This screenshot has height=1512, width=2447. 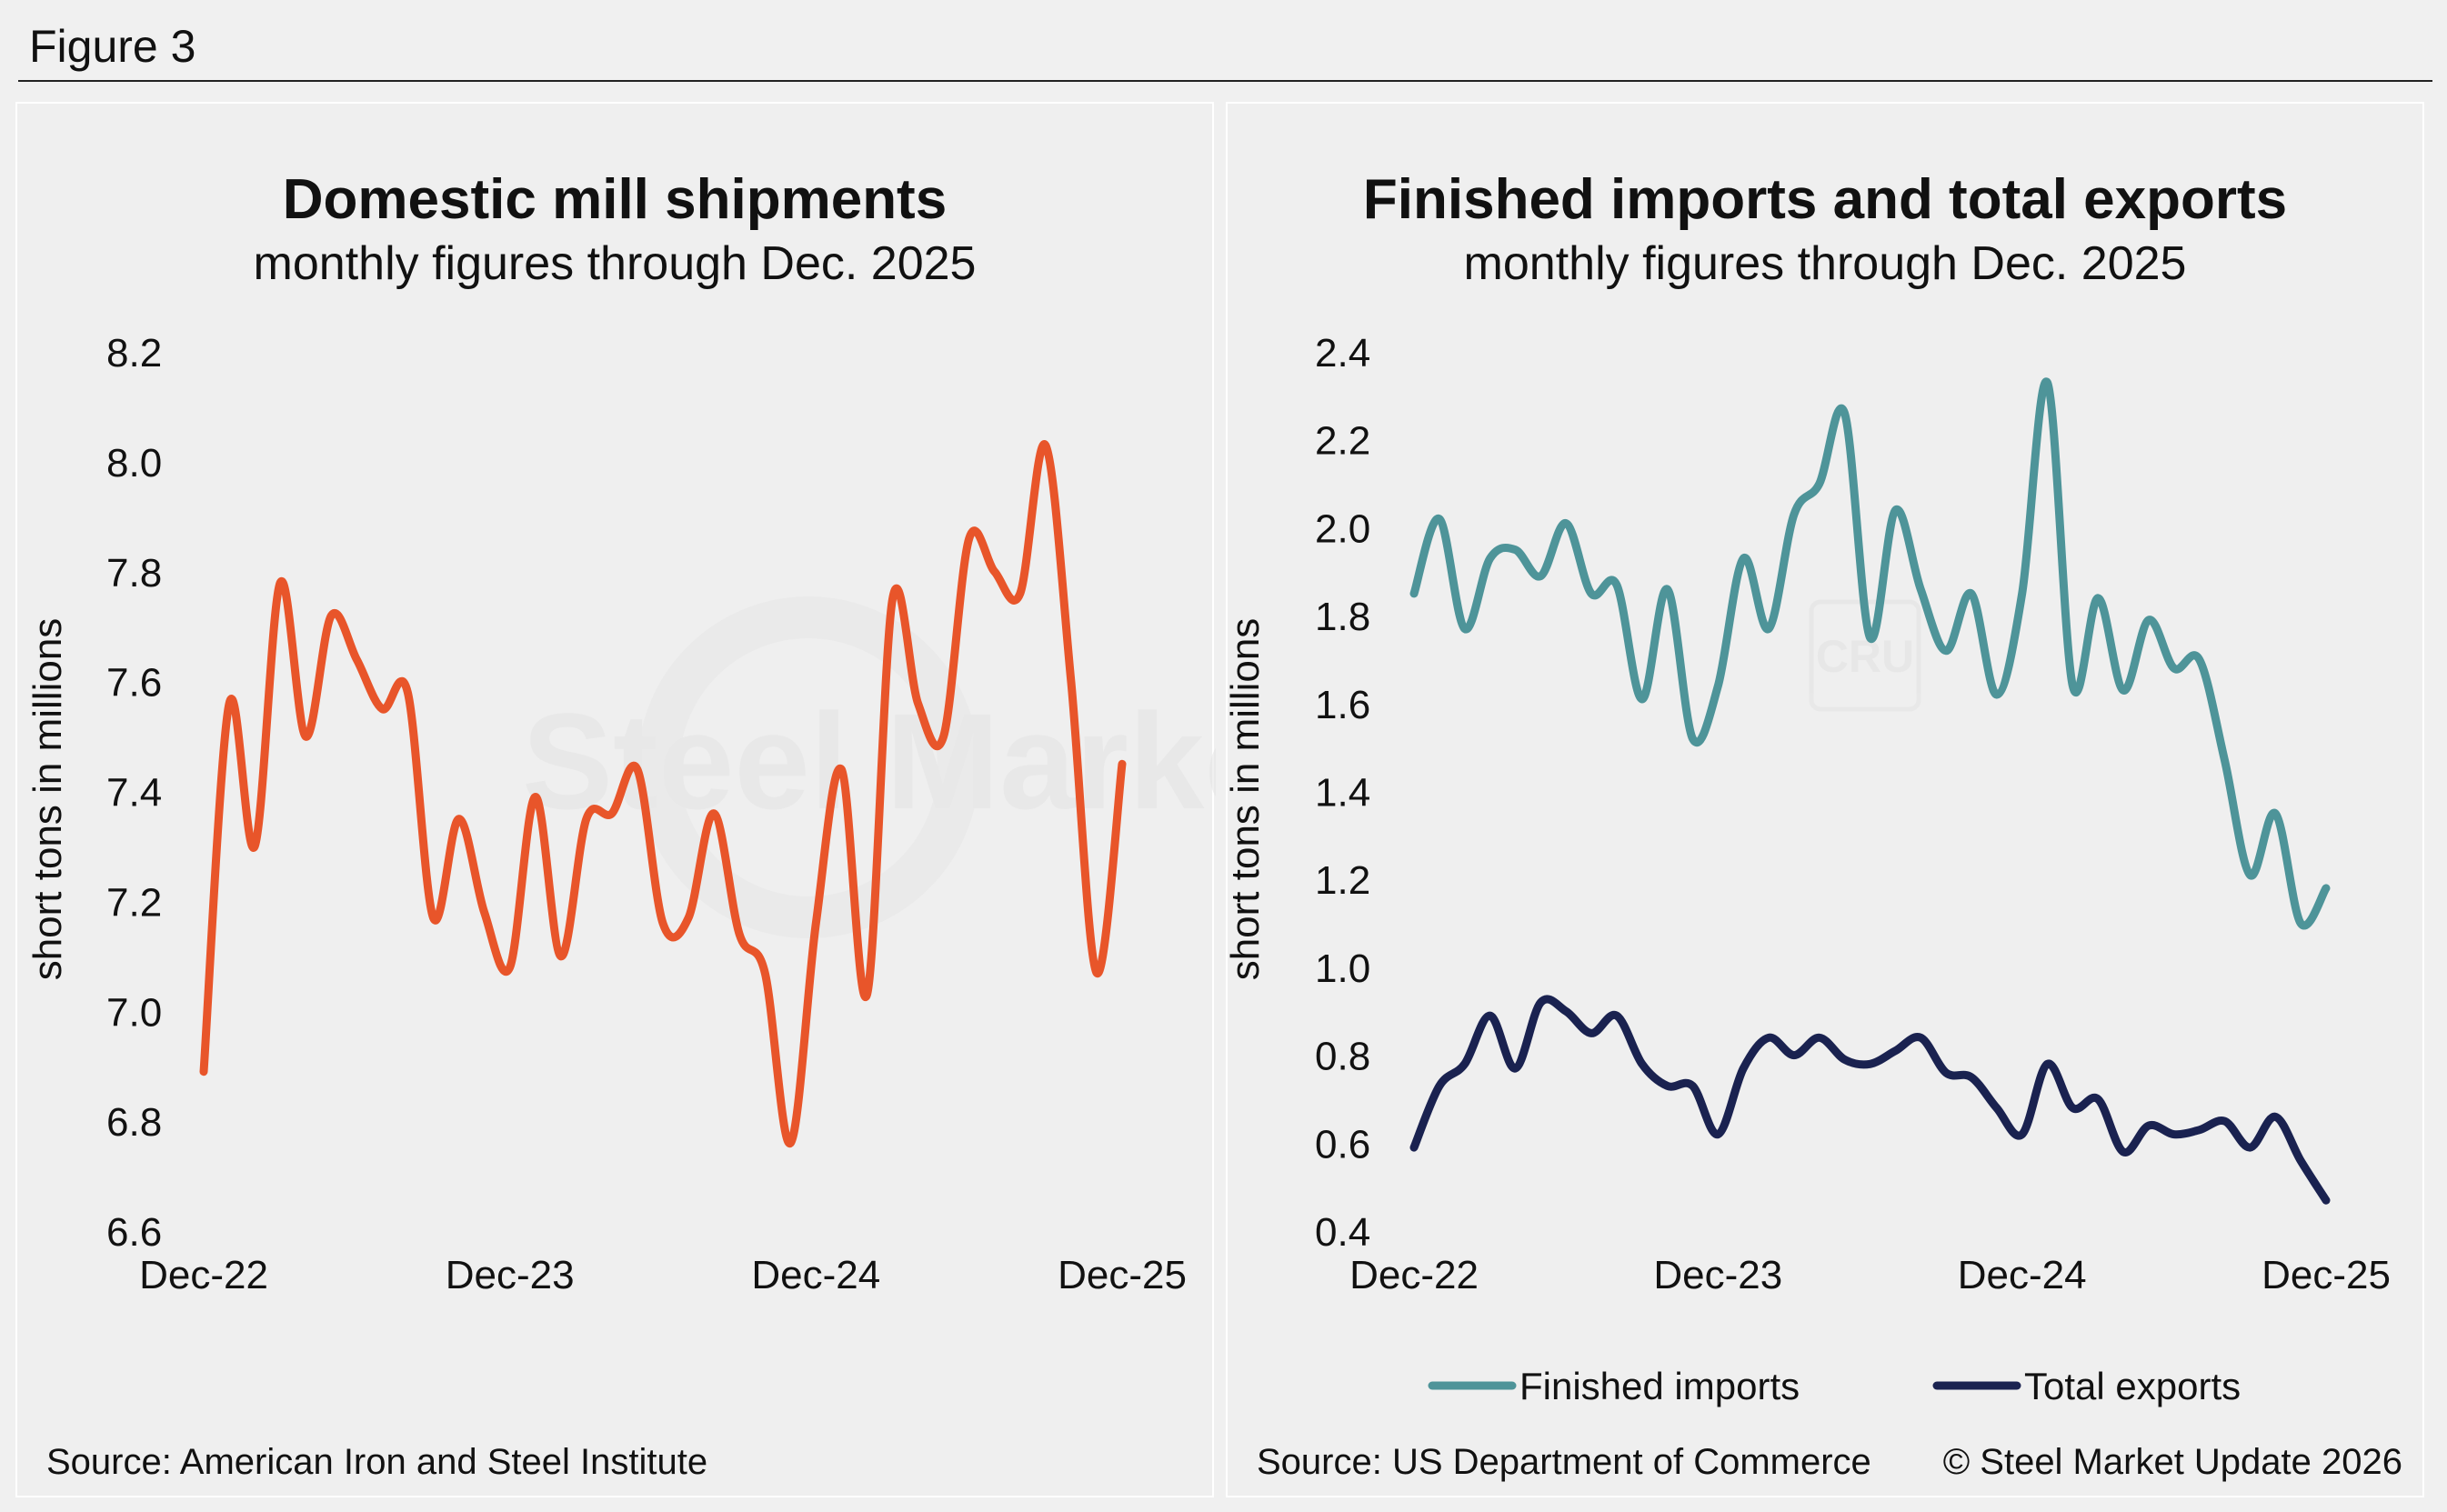 What do you see at coordinates (134, 573) in the screenshot?
I see `y-tick-label: 7.8` at bounding box center [134, 573].